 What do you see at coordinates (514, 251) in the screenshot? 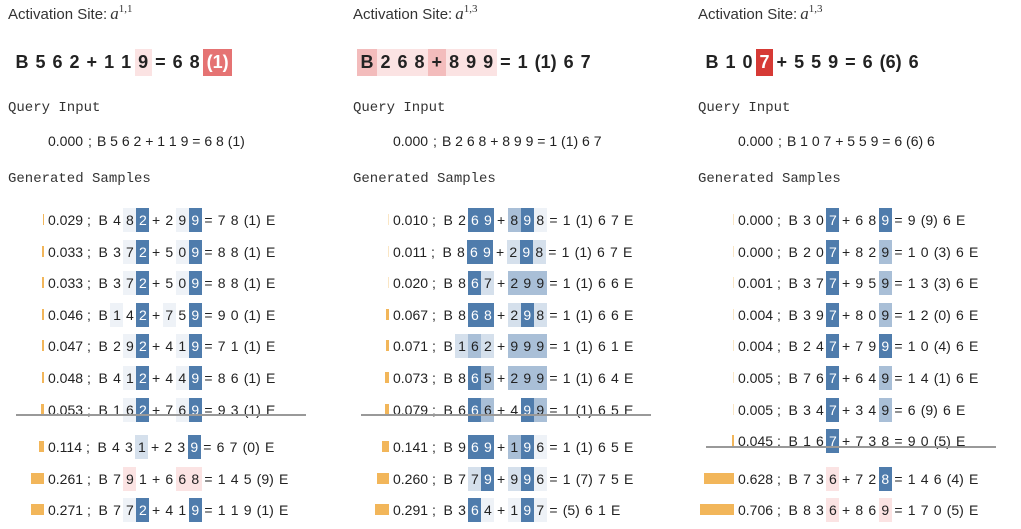
I see `sample-row: 0.011; B 8 6 9 +2 9 8 = 1 (1) 6 7 E` at bounding box center [514, 251].